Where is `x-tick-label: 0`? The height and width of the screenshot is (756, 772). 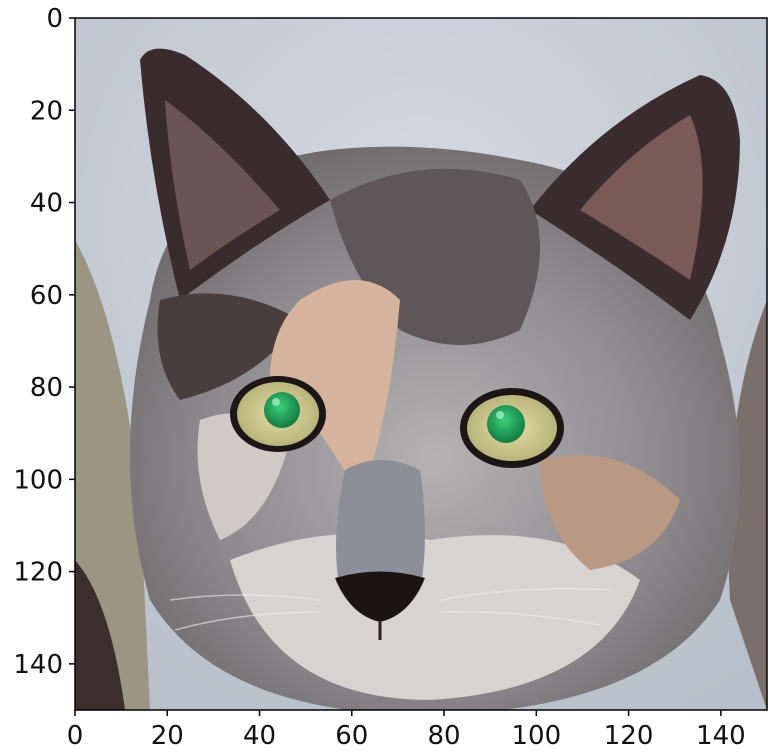
x-tick-label: 0 is located at coordinates (75, 736).